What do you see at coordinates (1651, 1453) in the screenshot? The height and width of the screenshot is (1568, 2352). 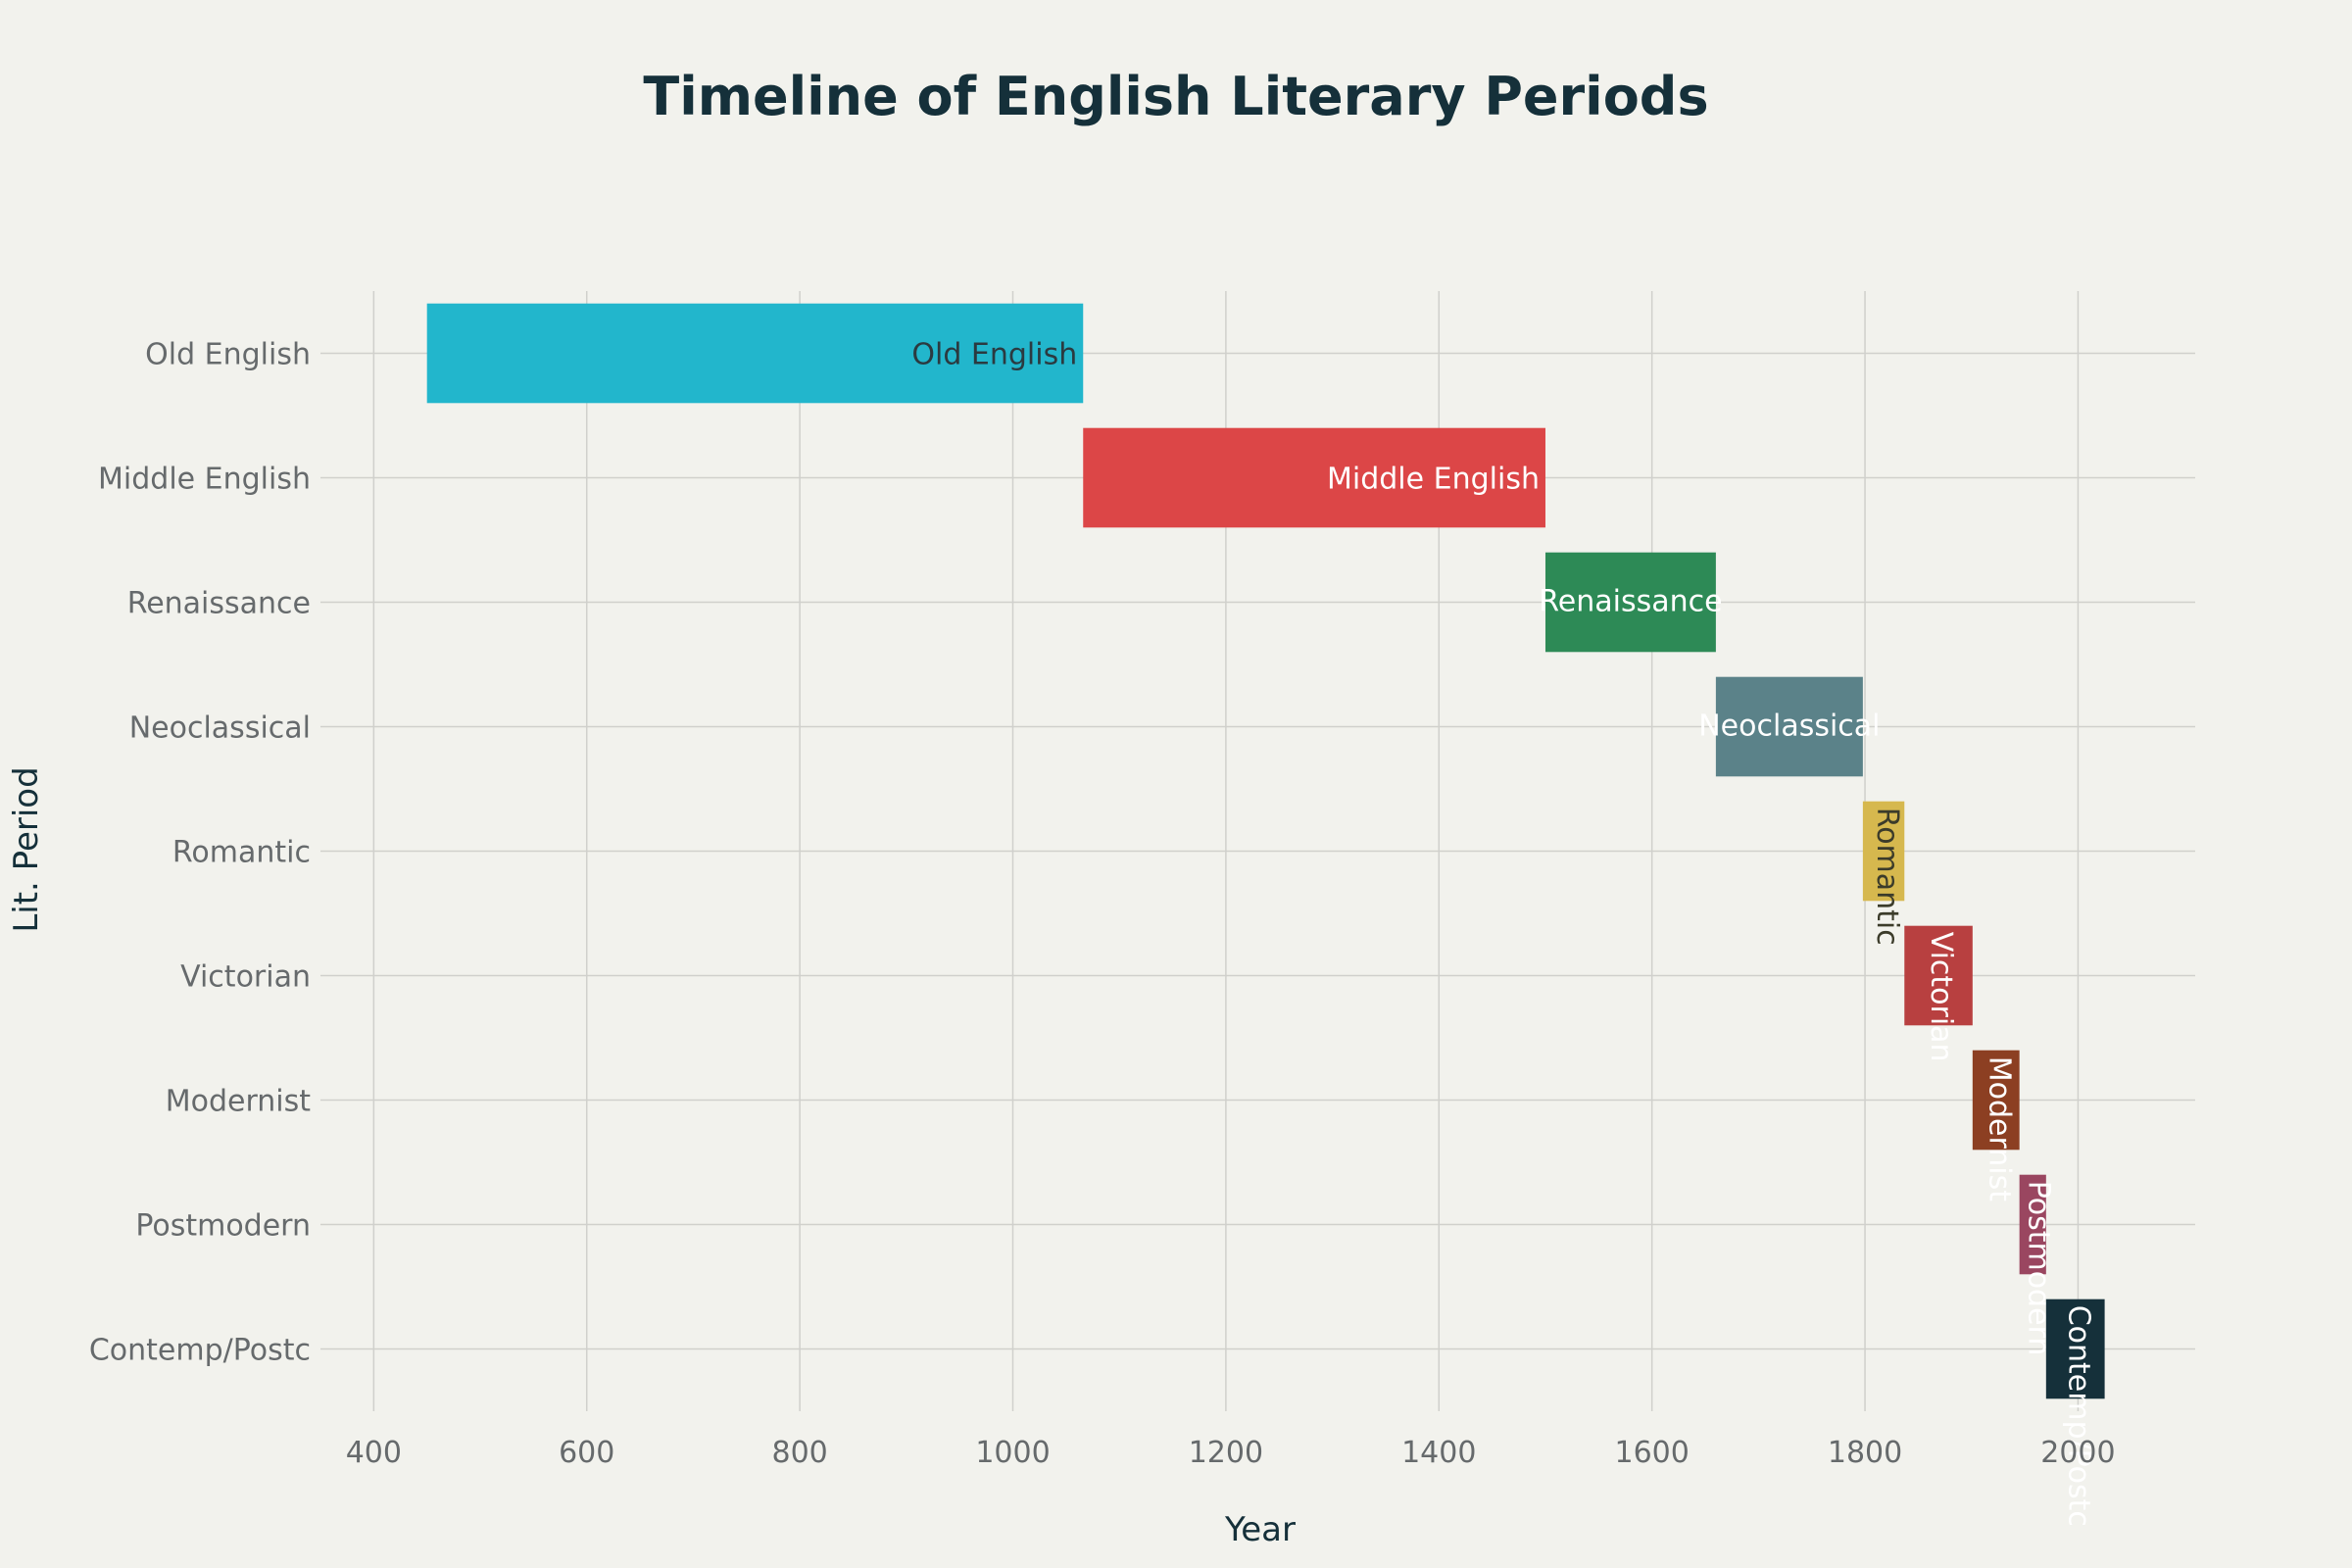 I see `x-tick-label: 1600` at bounding box center [1651, 1453].